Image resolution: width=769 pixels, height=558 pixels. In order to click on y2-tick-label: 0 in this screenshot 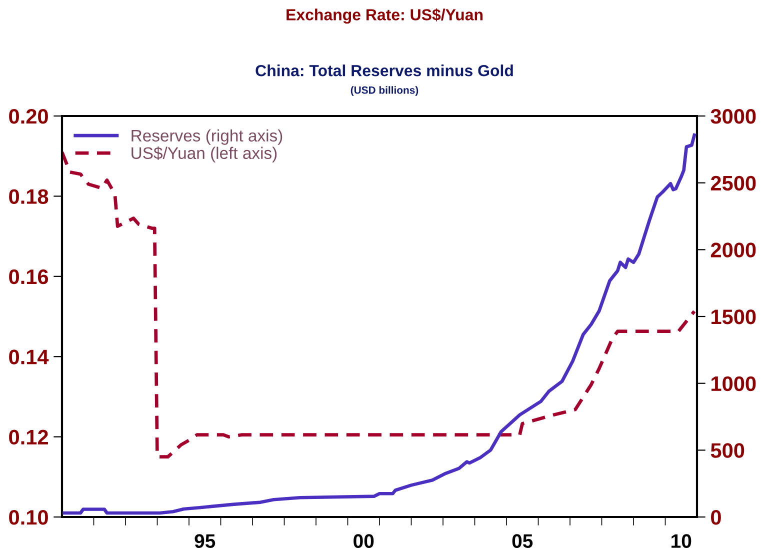, I will do `click(716, 517)`.